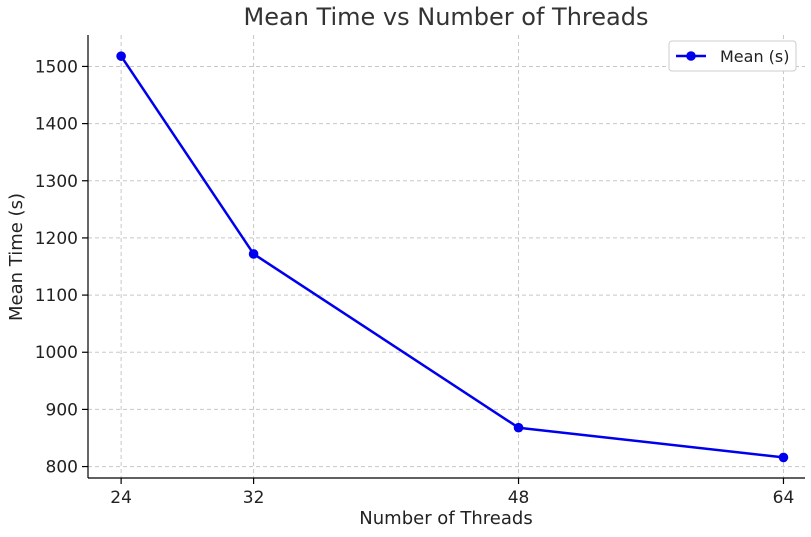  What do you see at coordinates (56, 67) in the screenshot?
I see `y-tick-label: 1500` at bounding box center [56, 67].